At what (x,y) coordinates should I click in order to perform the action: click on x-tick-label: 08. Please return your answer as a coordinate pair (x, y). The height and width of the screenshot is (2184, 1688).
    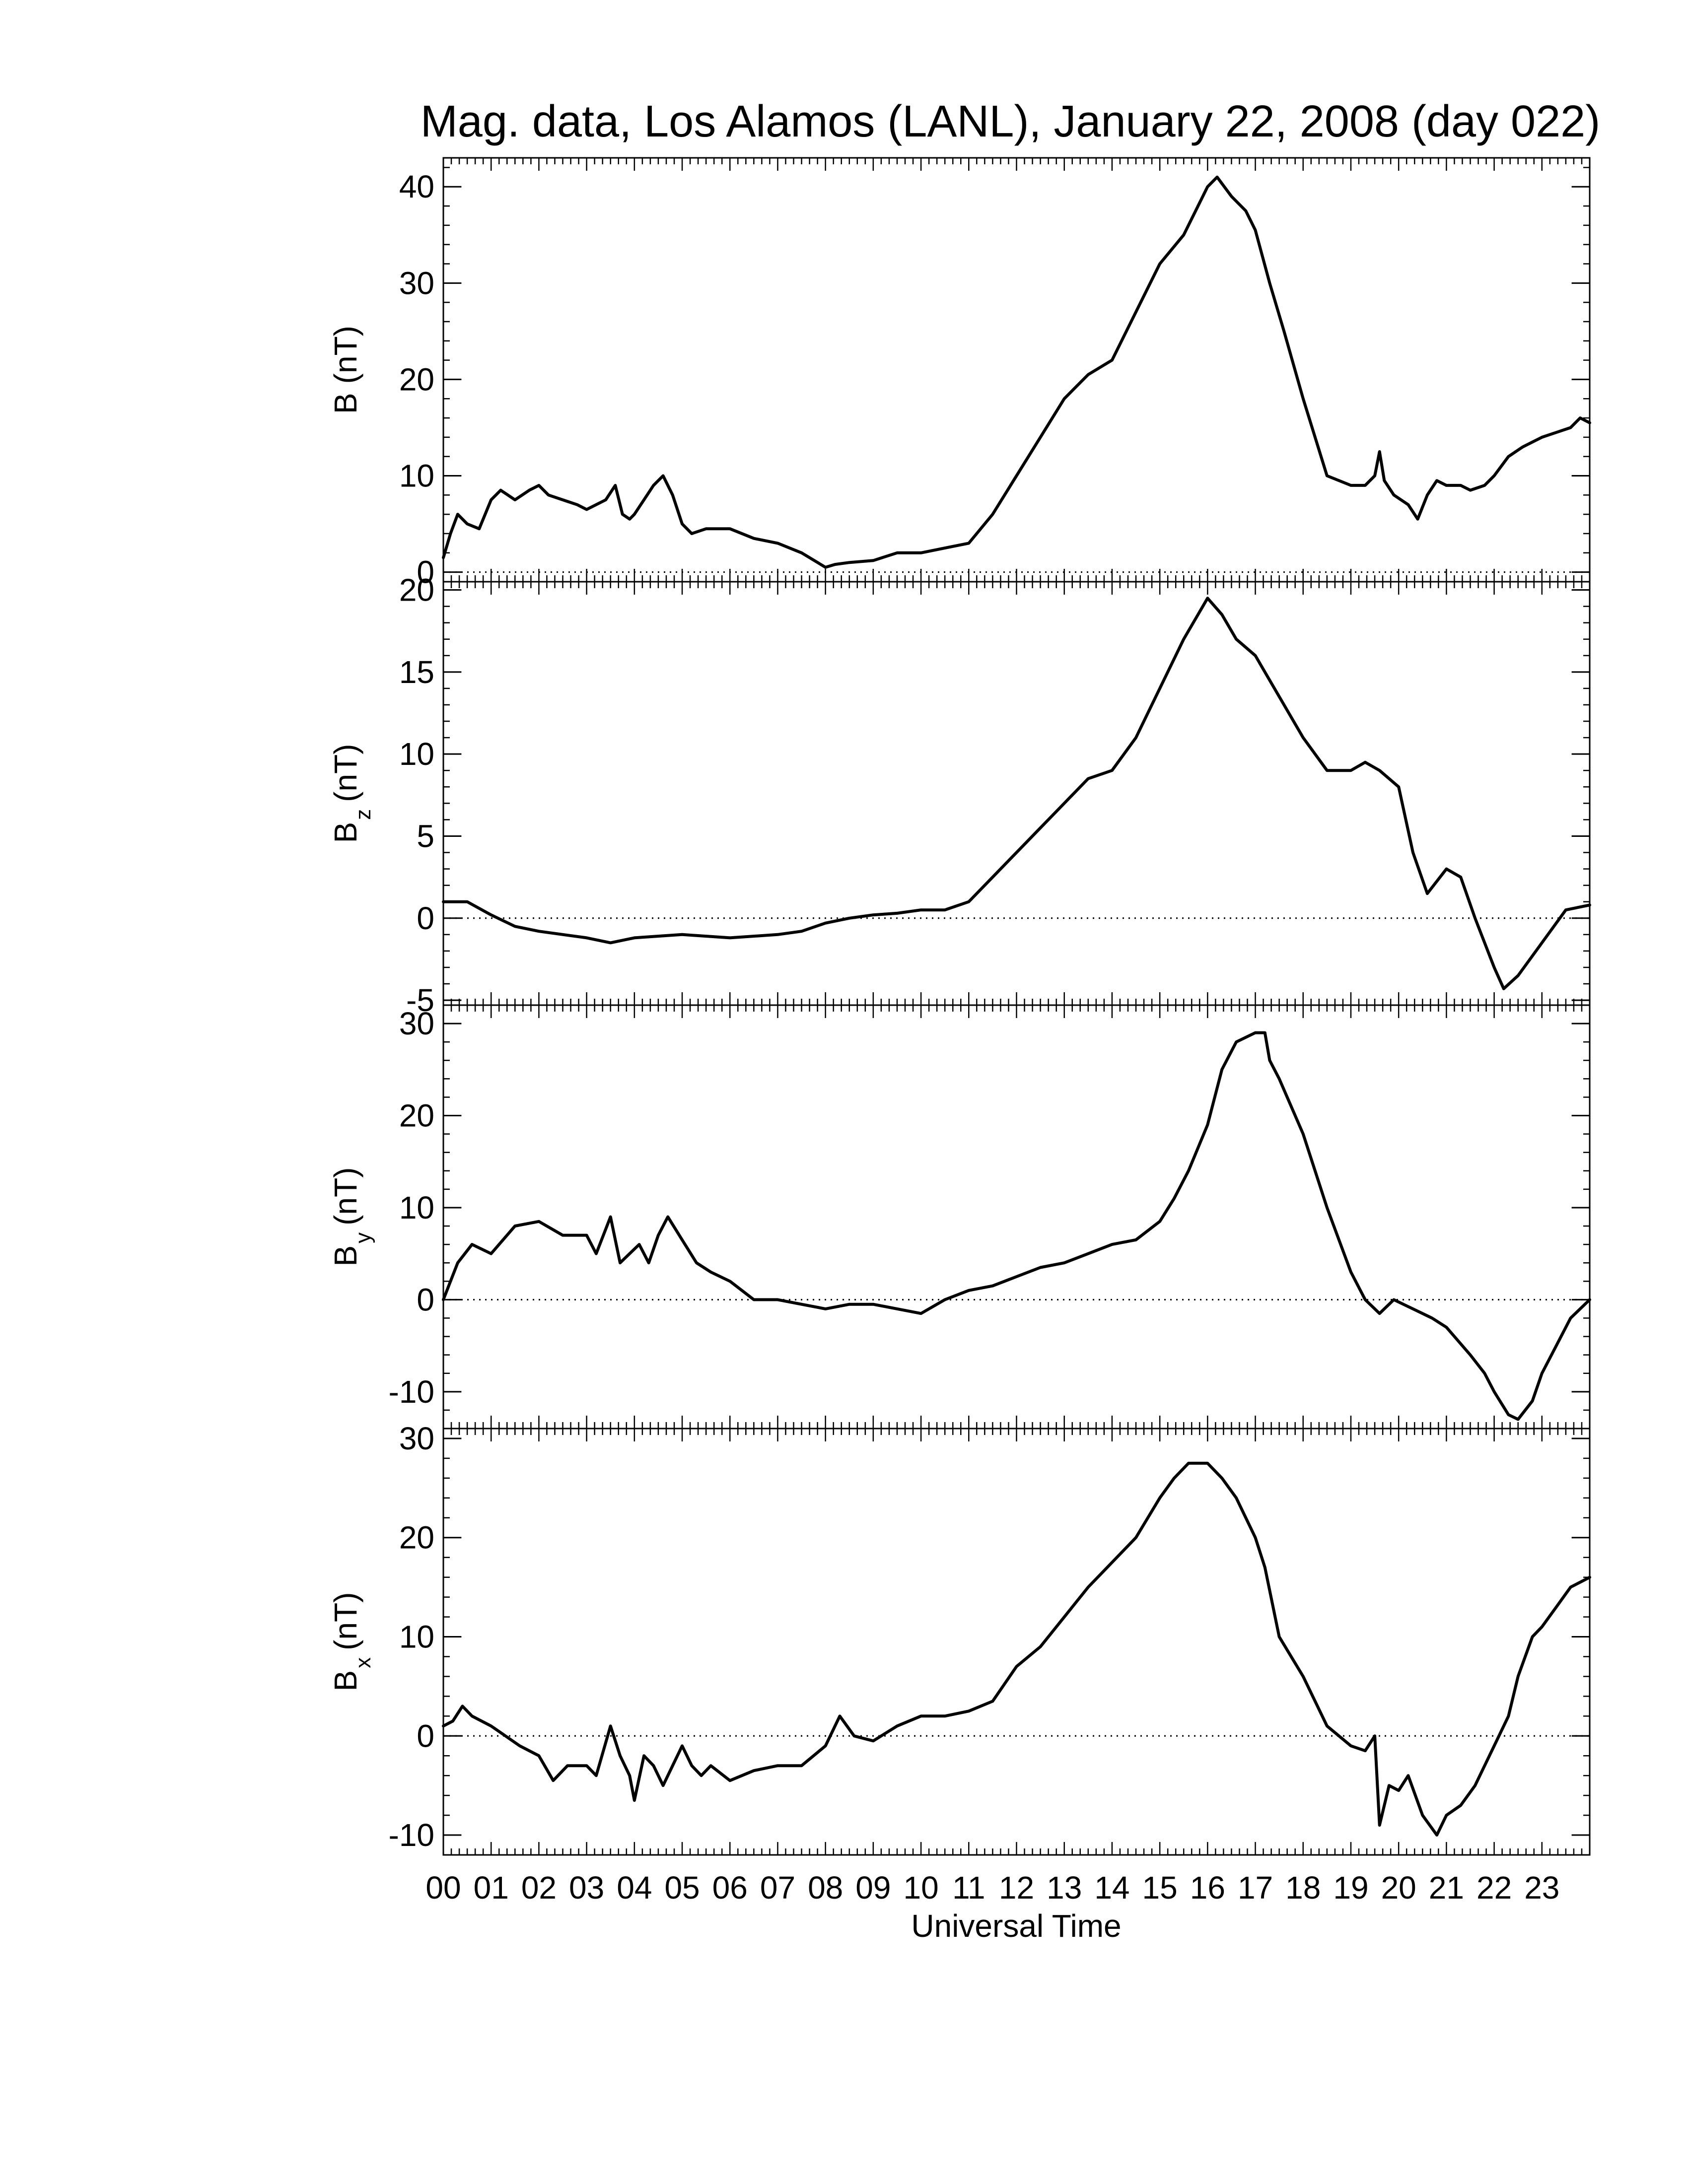
    Looking at the image, I should click on (825, 1888).